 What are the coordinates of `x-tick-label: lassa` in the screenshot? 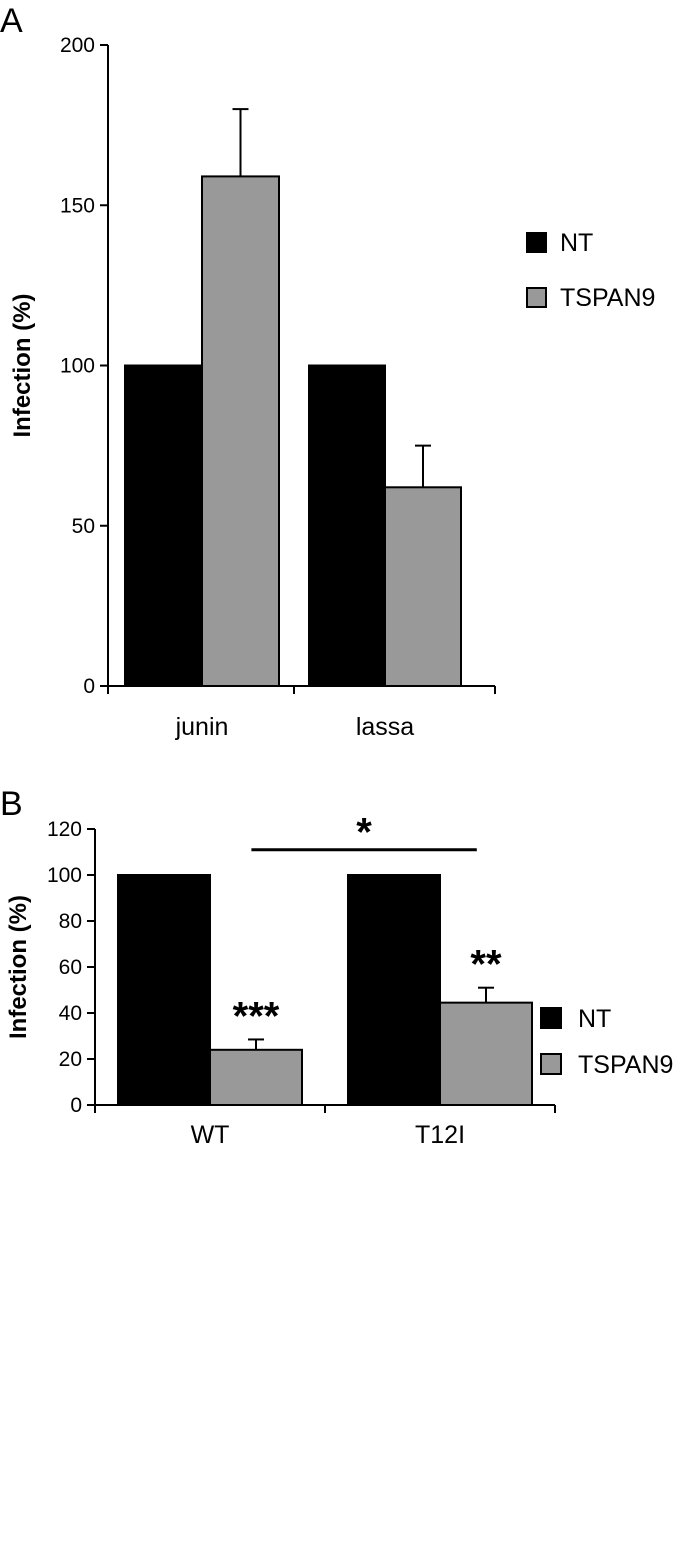 It's located at (385, 727).